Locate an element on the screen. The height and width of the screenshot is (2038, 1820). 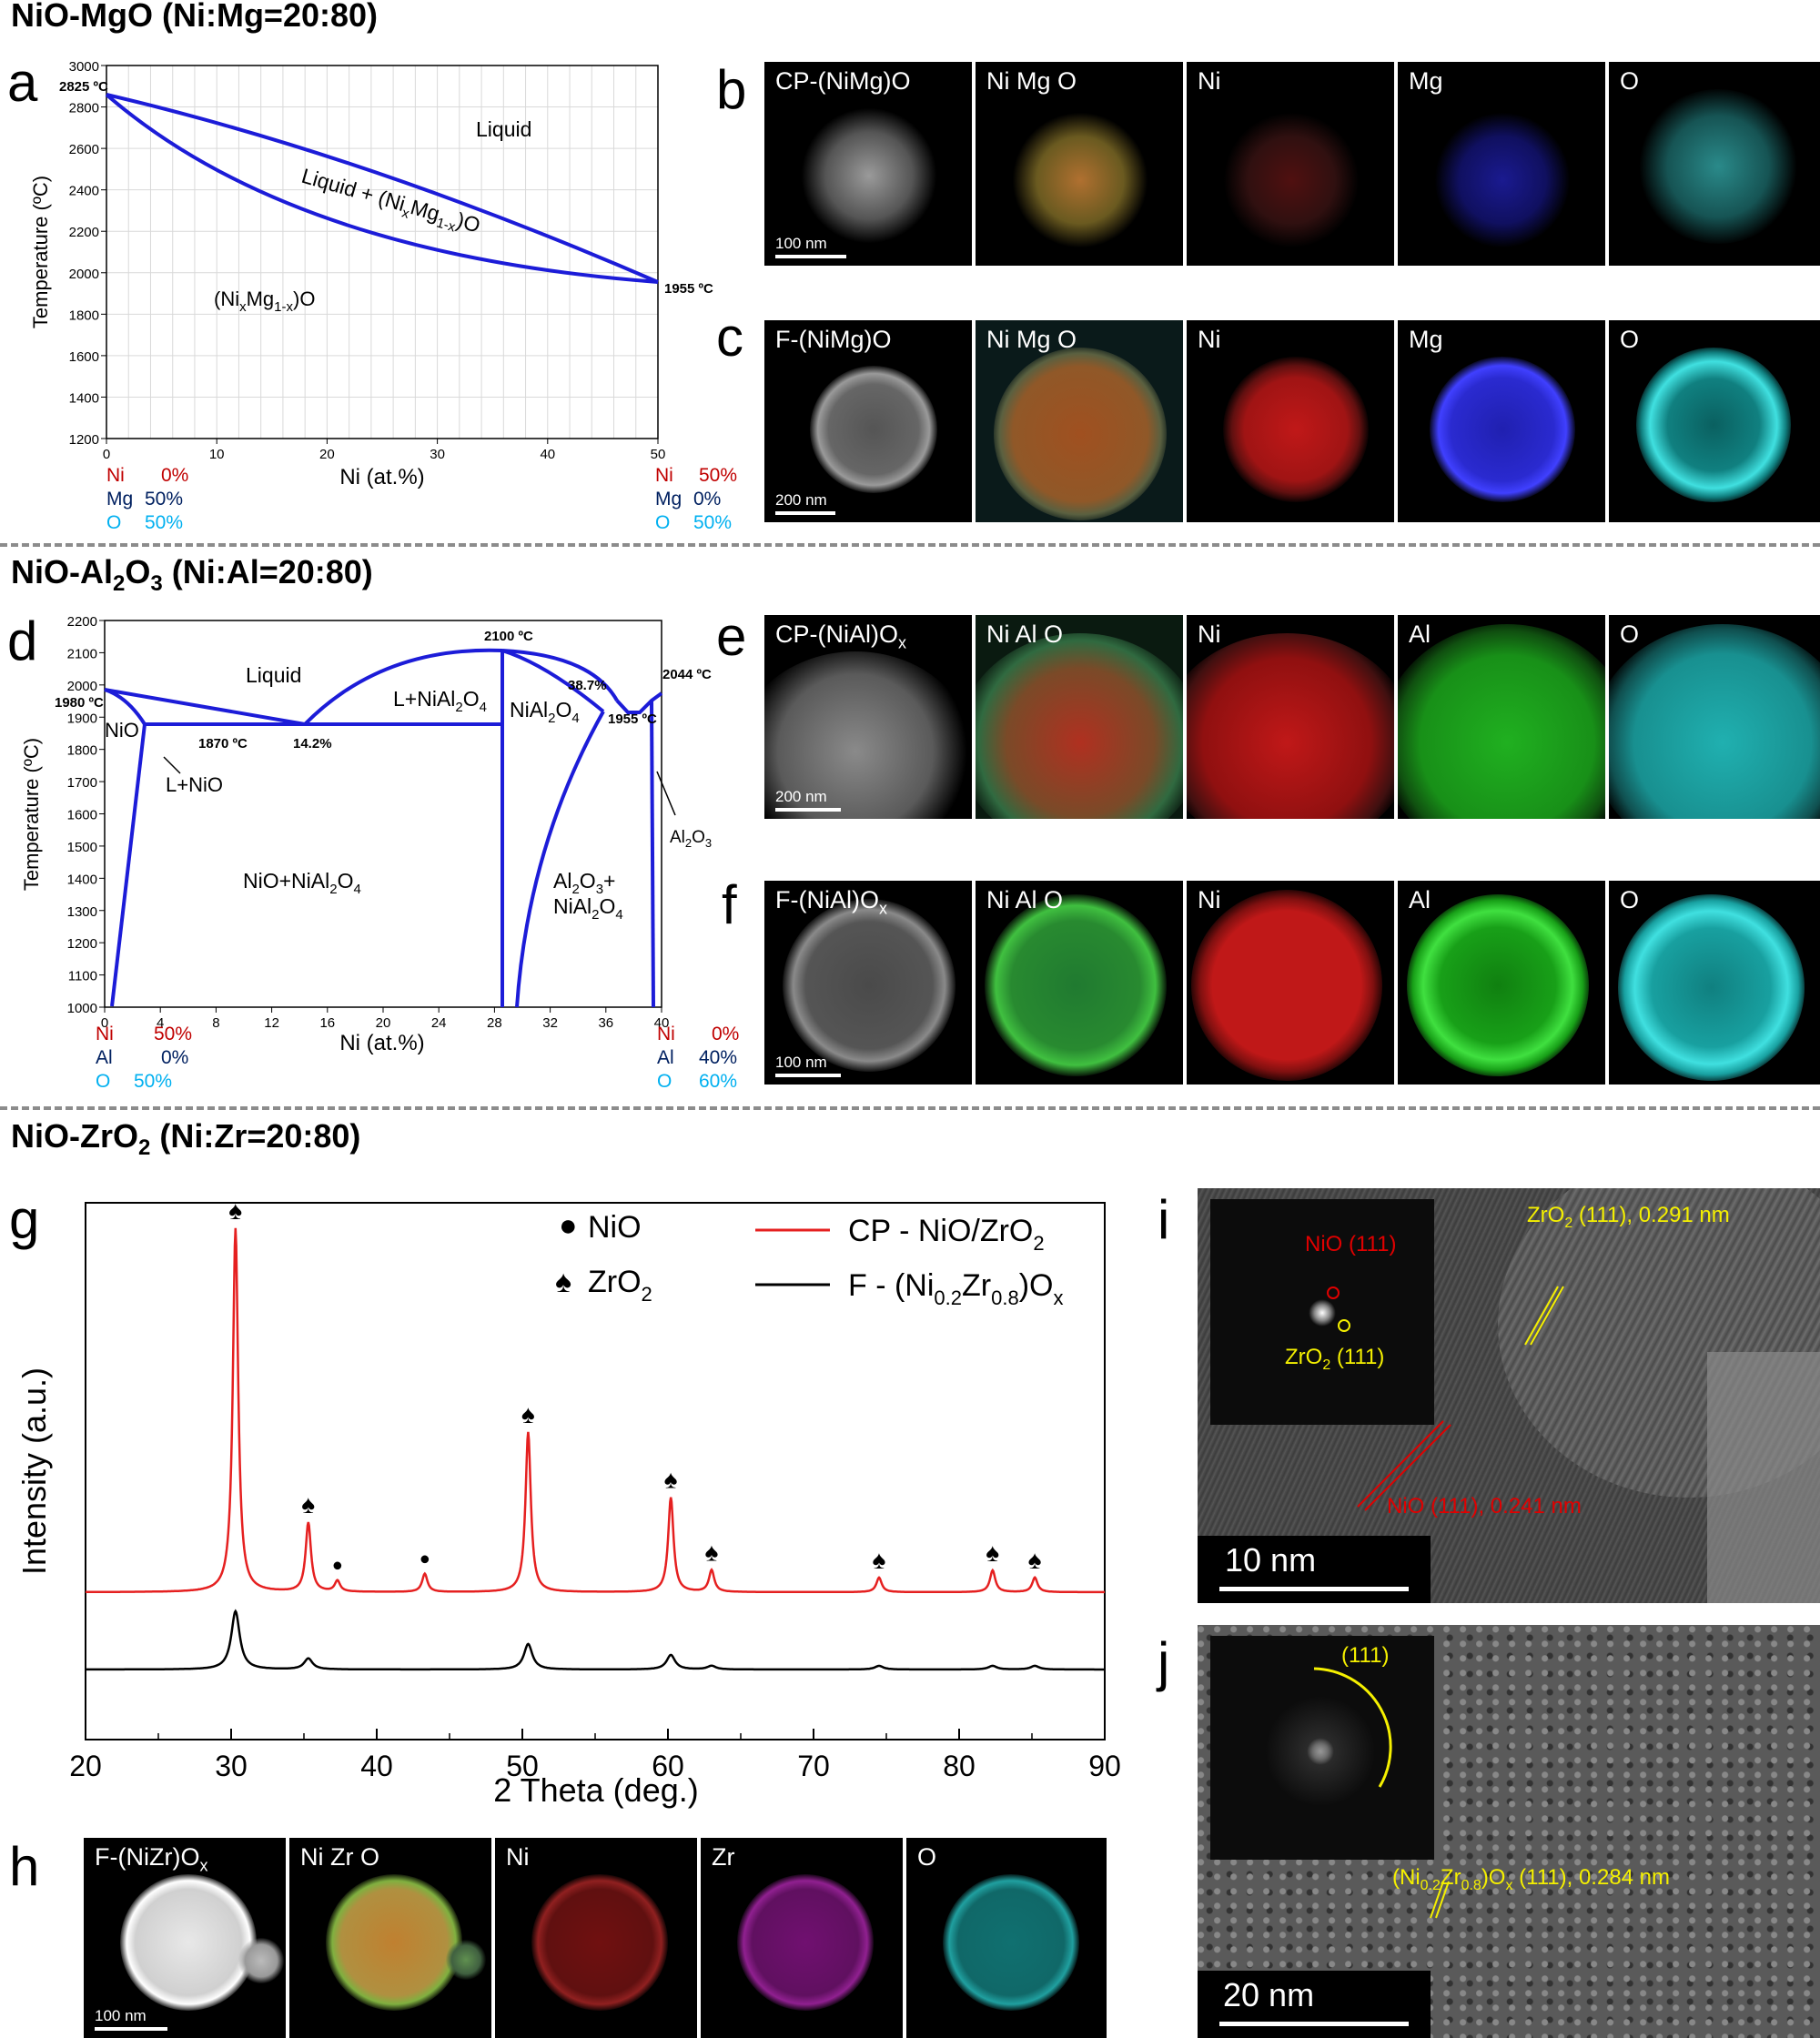
temp-label-1870: 1870 ºC is located at coordinates (223, 744).